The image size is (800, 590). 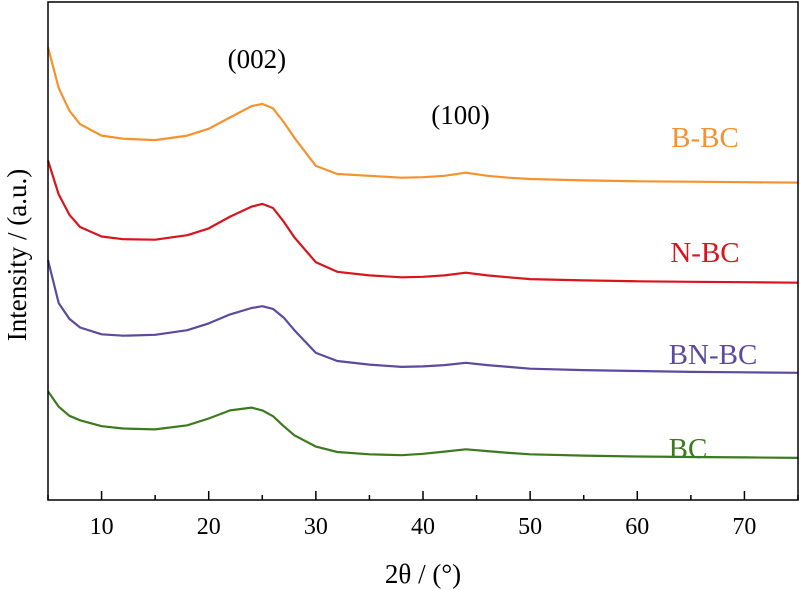 I want to click on series-label-b-bc: B-BC, so click(x=705, y=138).